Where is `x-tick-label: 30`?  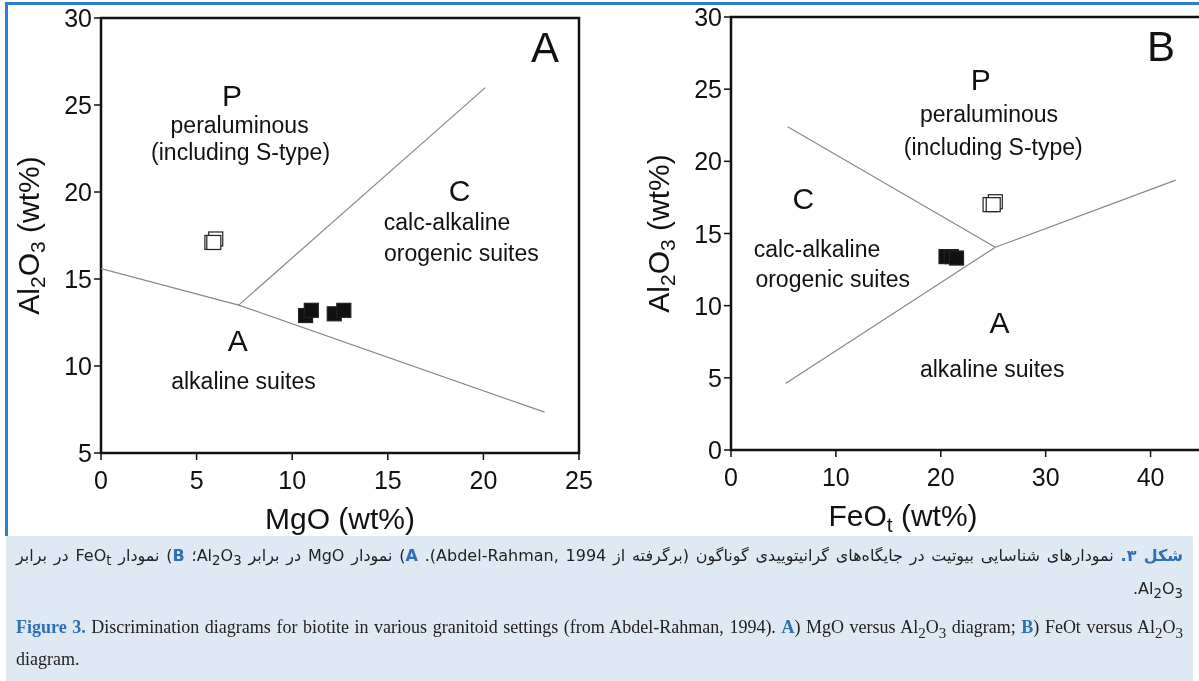 x-tick-label: 30 is located at coordinates (1045, 477).